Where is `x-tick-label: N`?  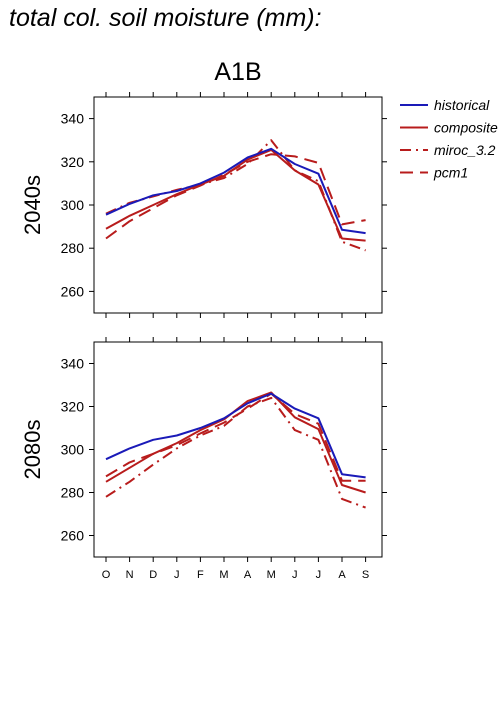 x-tick-label: N is located at coordinates (130, 575).